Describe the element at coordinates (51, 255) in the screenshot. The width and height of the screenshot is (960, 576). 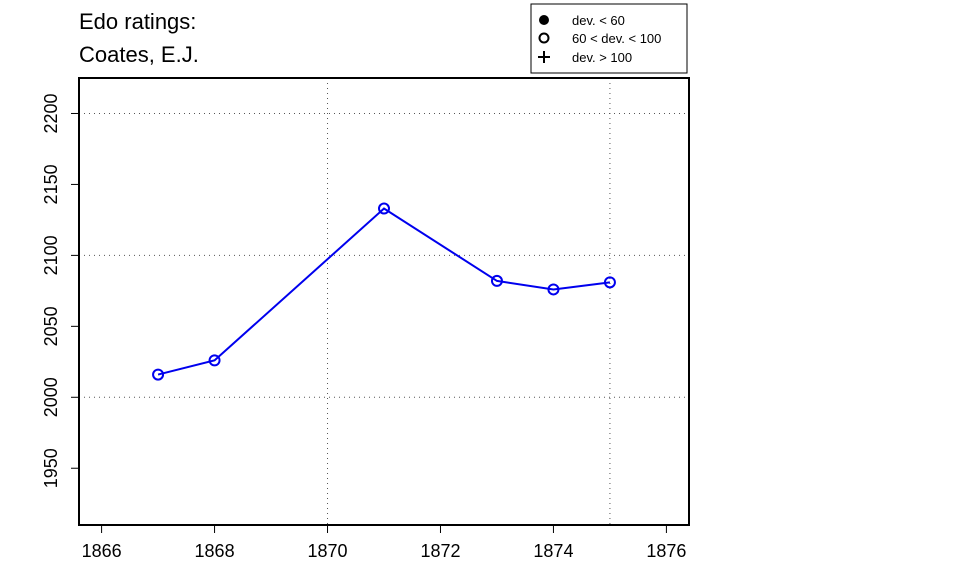
I see `y-tick-label: 2100` at that location.